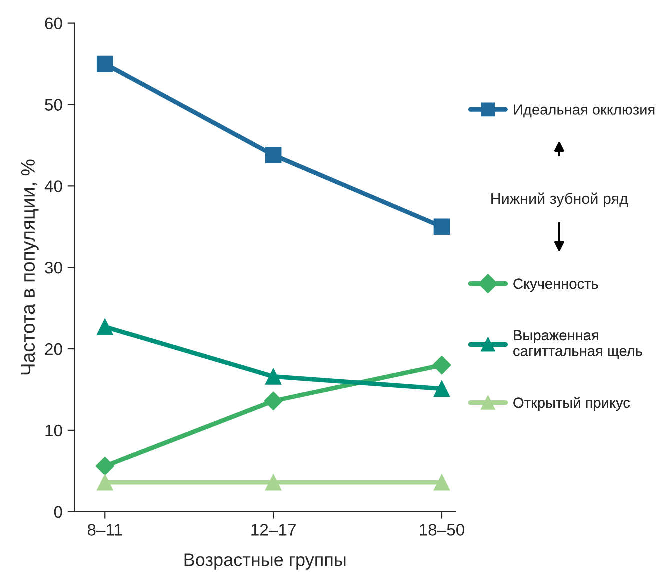  I want to click on legend-label: Выраженная сагиттальная щель, so click(578, 345).